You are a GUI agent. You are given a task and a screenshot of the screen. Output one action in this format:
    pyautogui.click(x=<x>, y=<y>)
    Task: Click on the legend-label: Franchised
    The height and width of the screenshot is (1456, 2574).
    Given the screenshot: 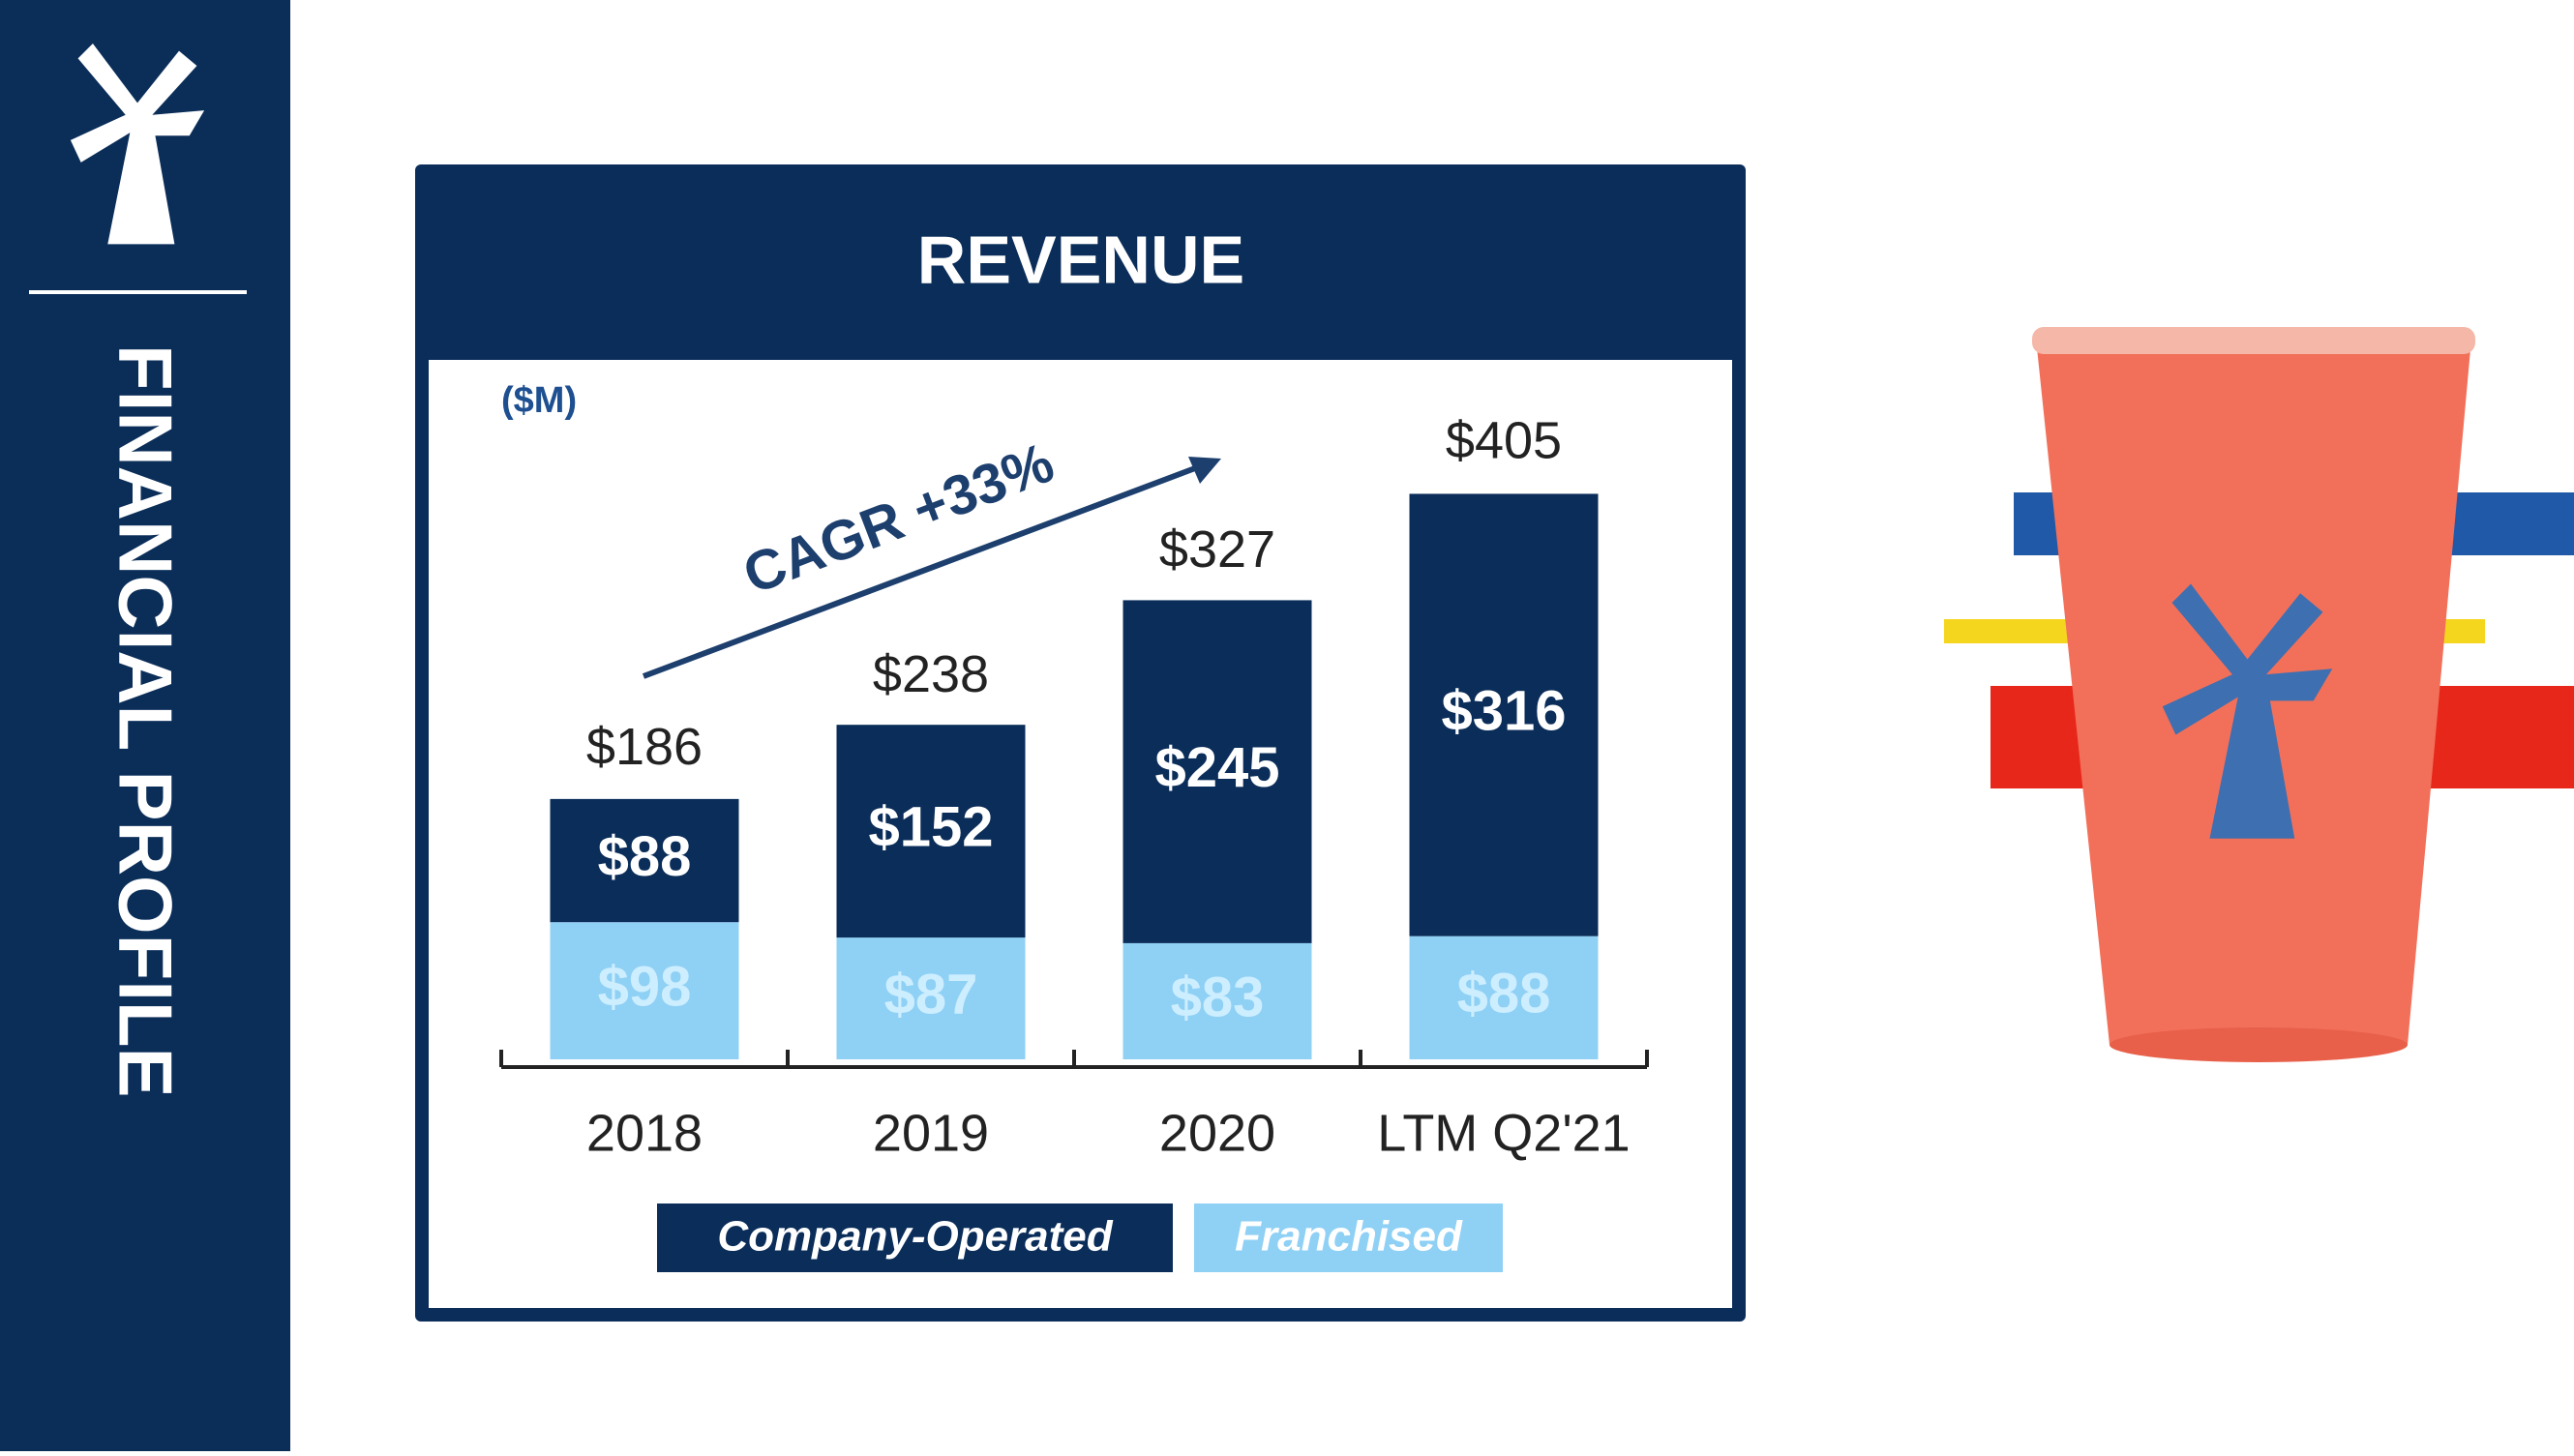 What is the action you would take?
    pyautogui.click(x=1349, y=1237)
    